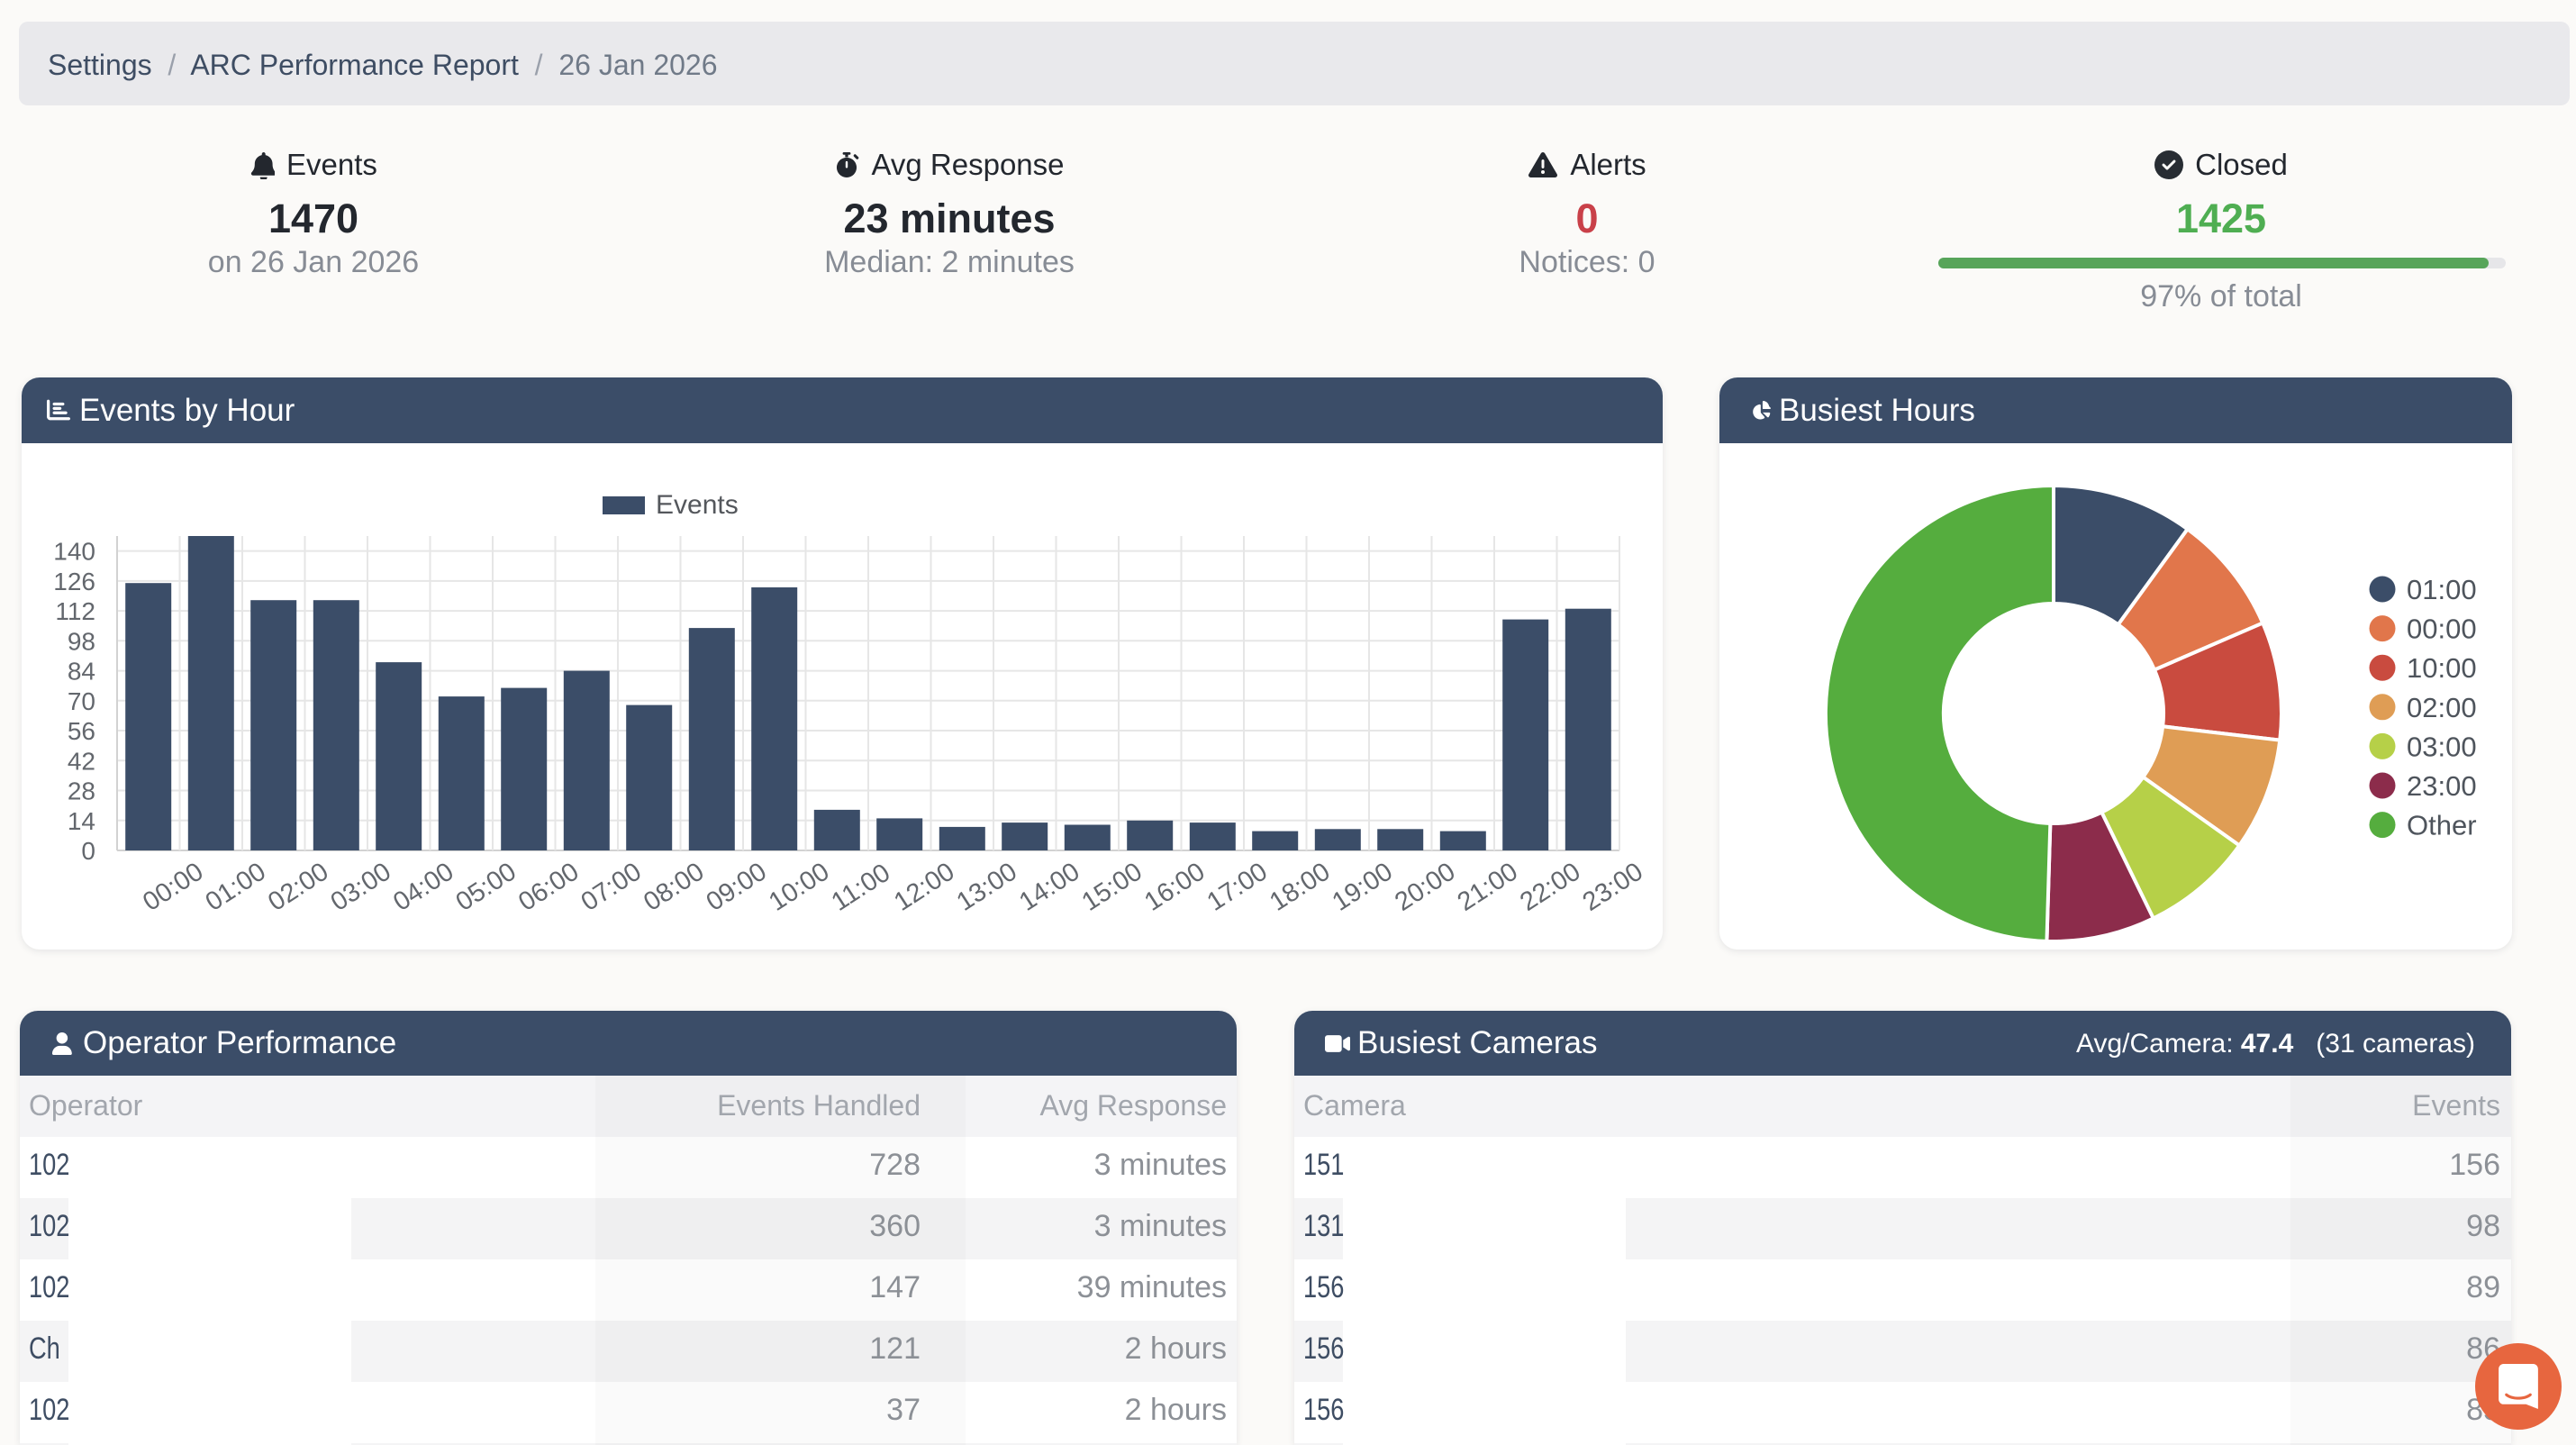 The height and width of the screenshot is (1445, 2576). I want to click on svg-text: 19:00, so click(1363, 887).